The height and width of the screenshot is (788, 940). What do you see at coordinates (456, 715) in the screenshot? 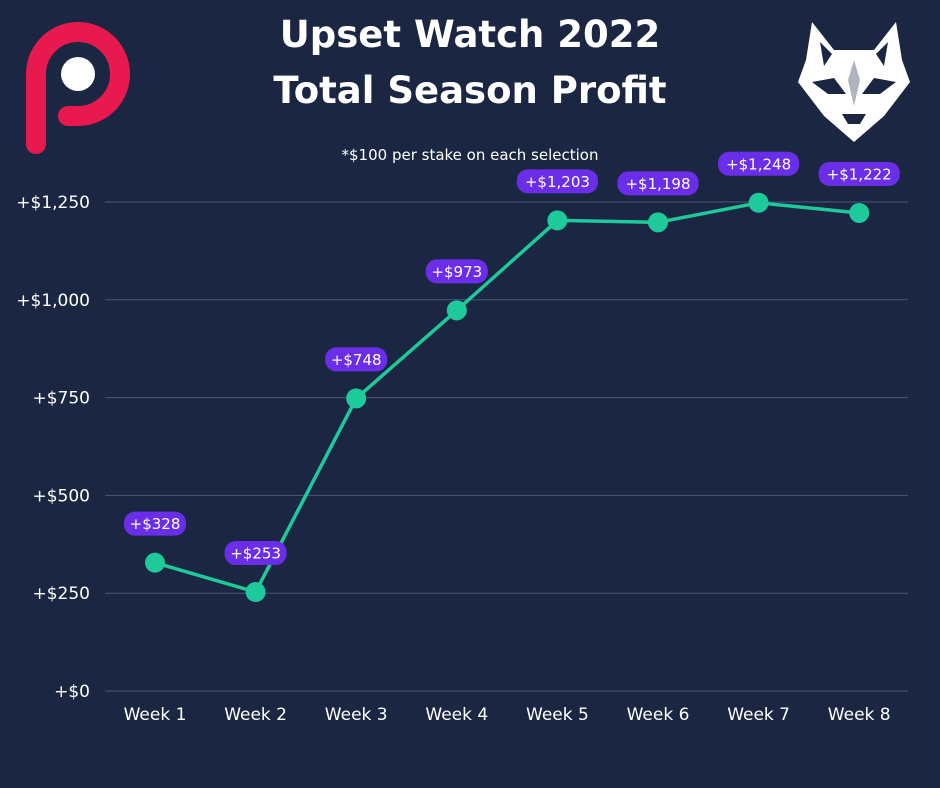
I see `x-tick-label: Week 4` at bounding box center [456, 715].